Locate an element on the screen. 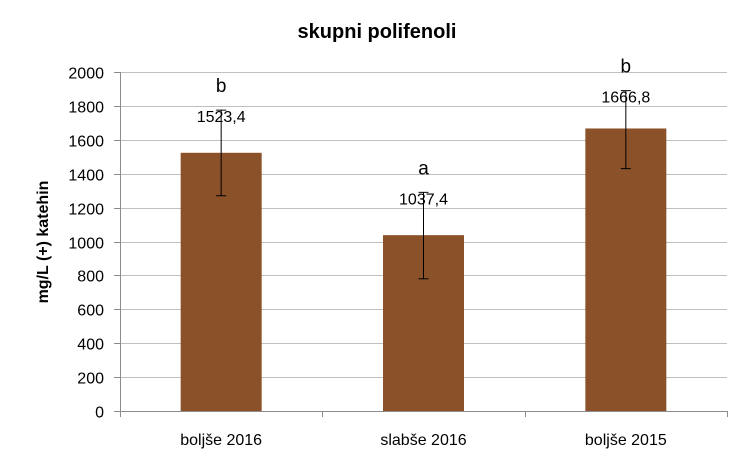 The height and width of the screenshot is (465, 755). y-tick-label: 0 is located at coordinates (99, 413).